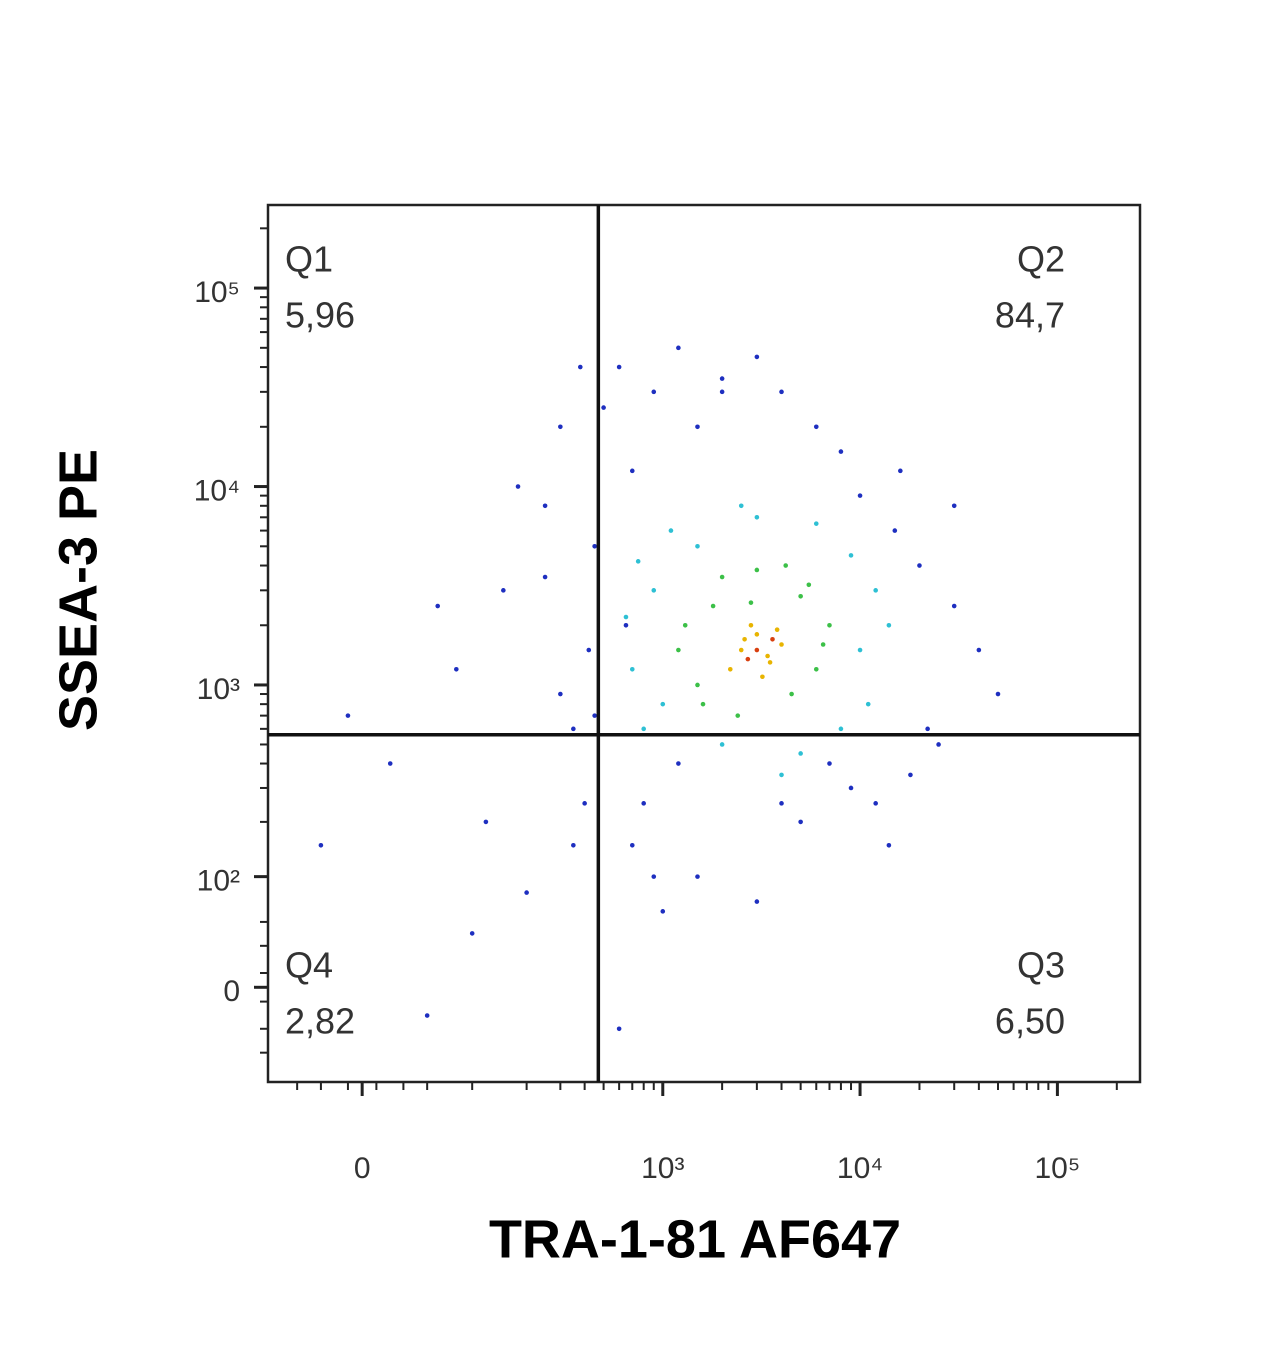 This screenshot has width=1273, height=1369. Describe the element at coordinates (78, 590) in the screenshot. I see `y-axis-title: SSEA-3 PE` at that location.